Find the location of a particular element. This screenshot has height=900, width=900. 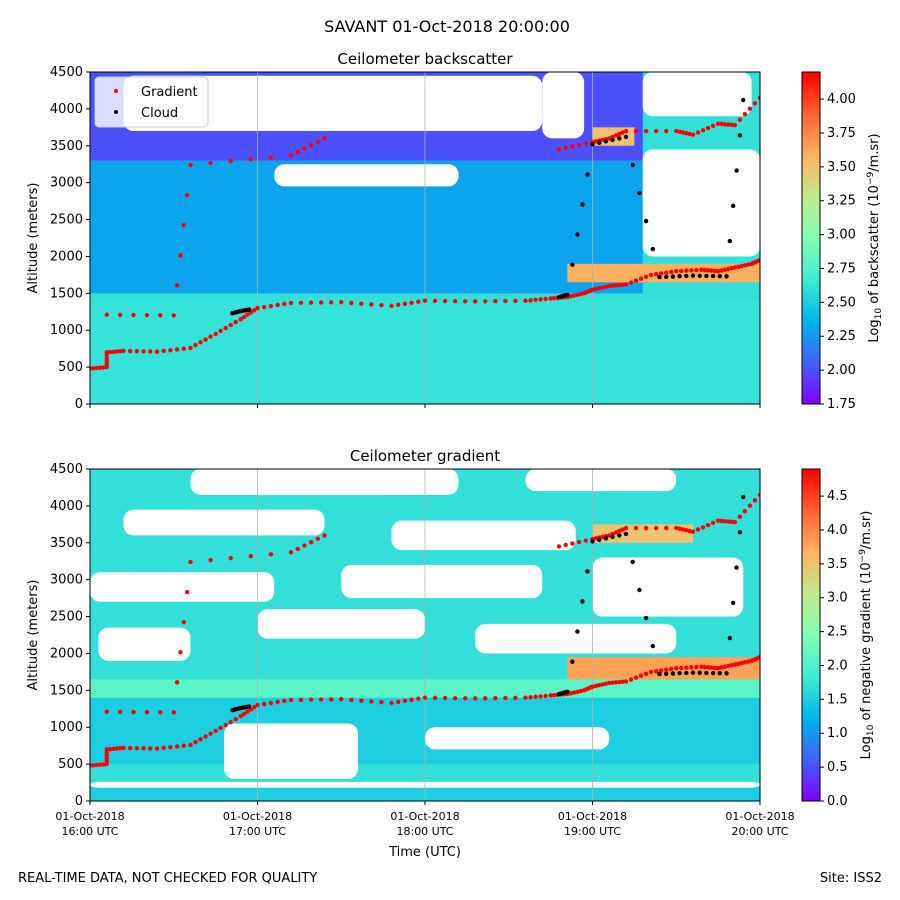

y-tick-label: 1000 is located at coordinates (66, 330).